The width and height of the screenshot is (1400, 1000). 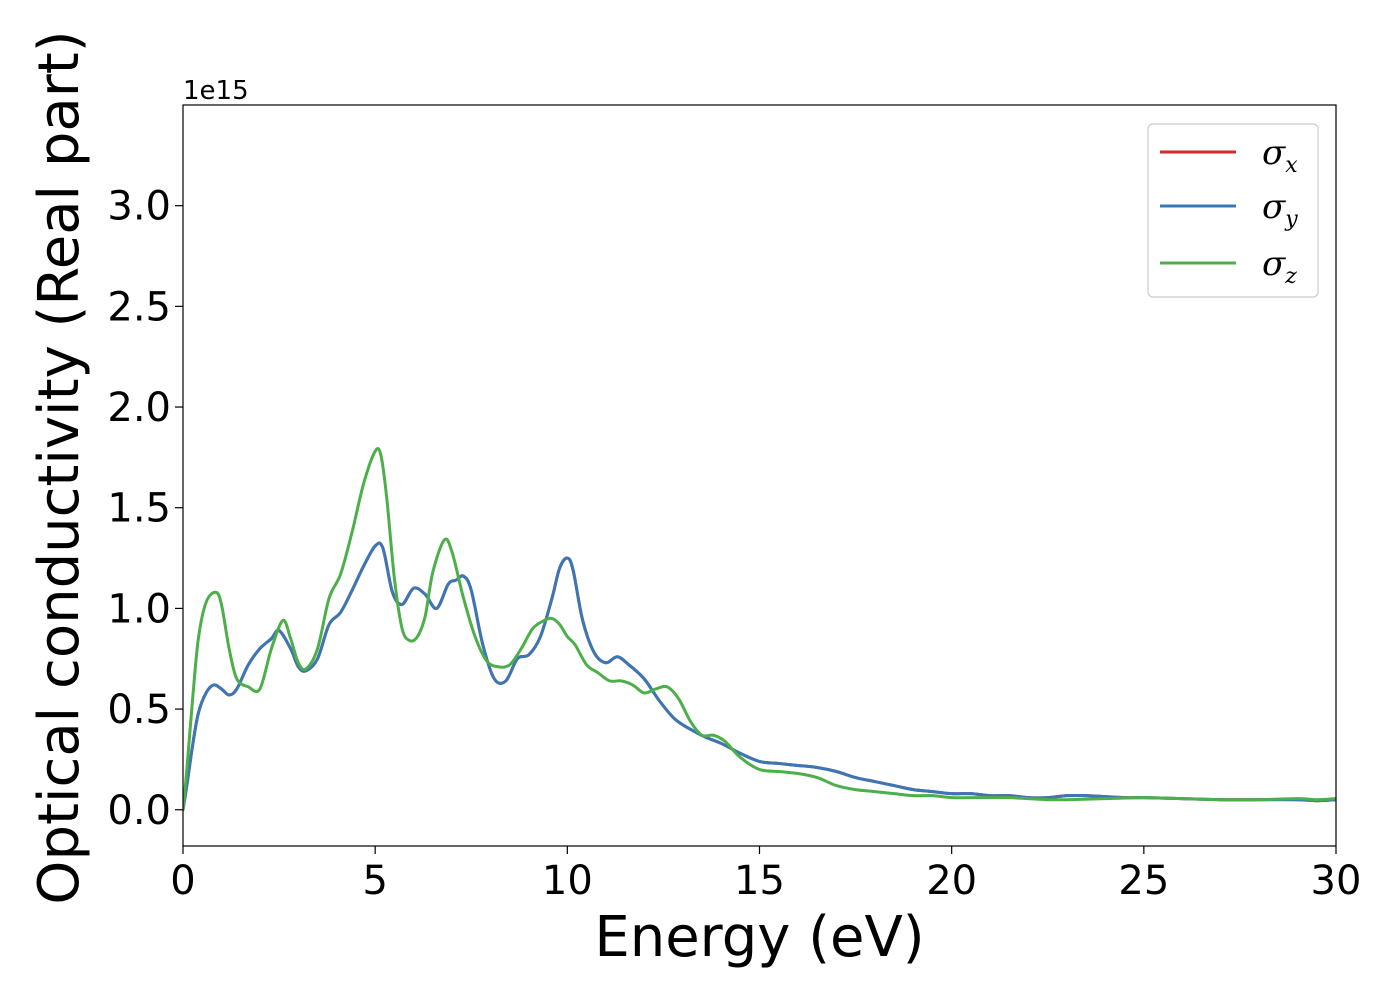 What do you see at coordinates (567, 881) in the screenshot?
I see `x-tick-label: 10` at bounding box center [567, 881].